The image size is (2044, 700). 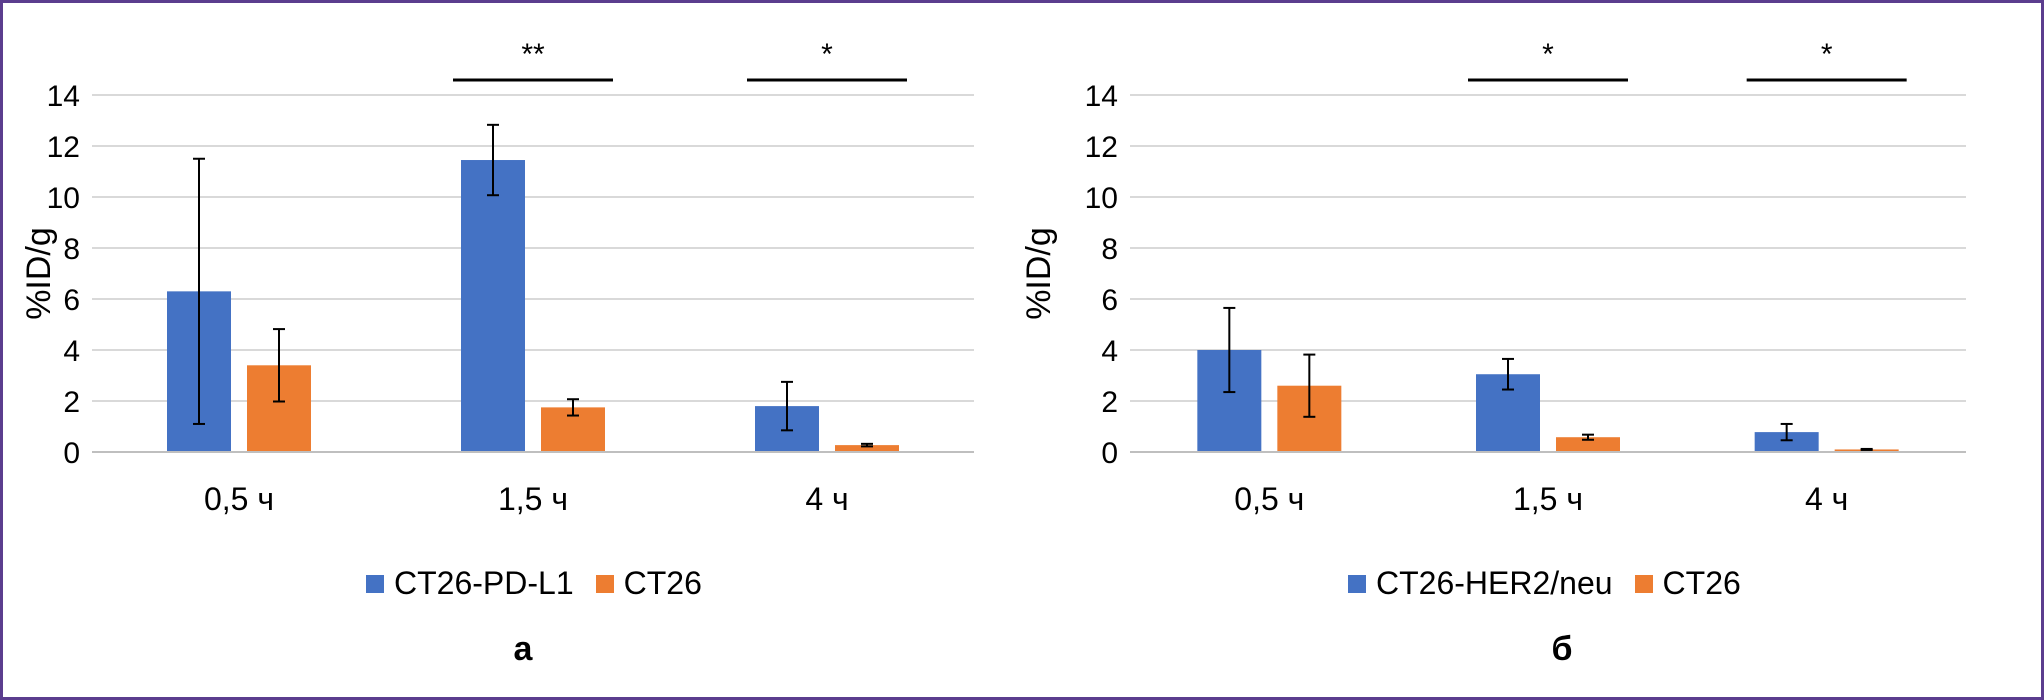 I want to click on legend-item: CT26-PD-L1, so click(x=470, y=583).